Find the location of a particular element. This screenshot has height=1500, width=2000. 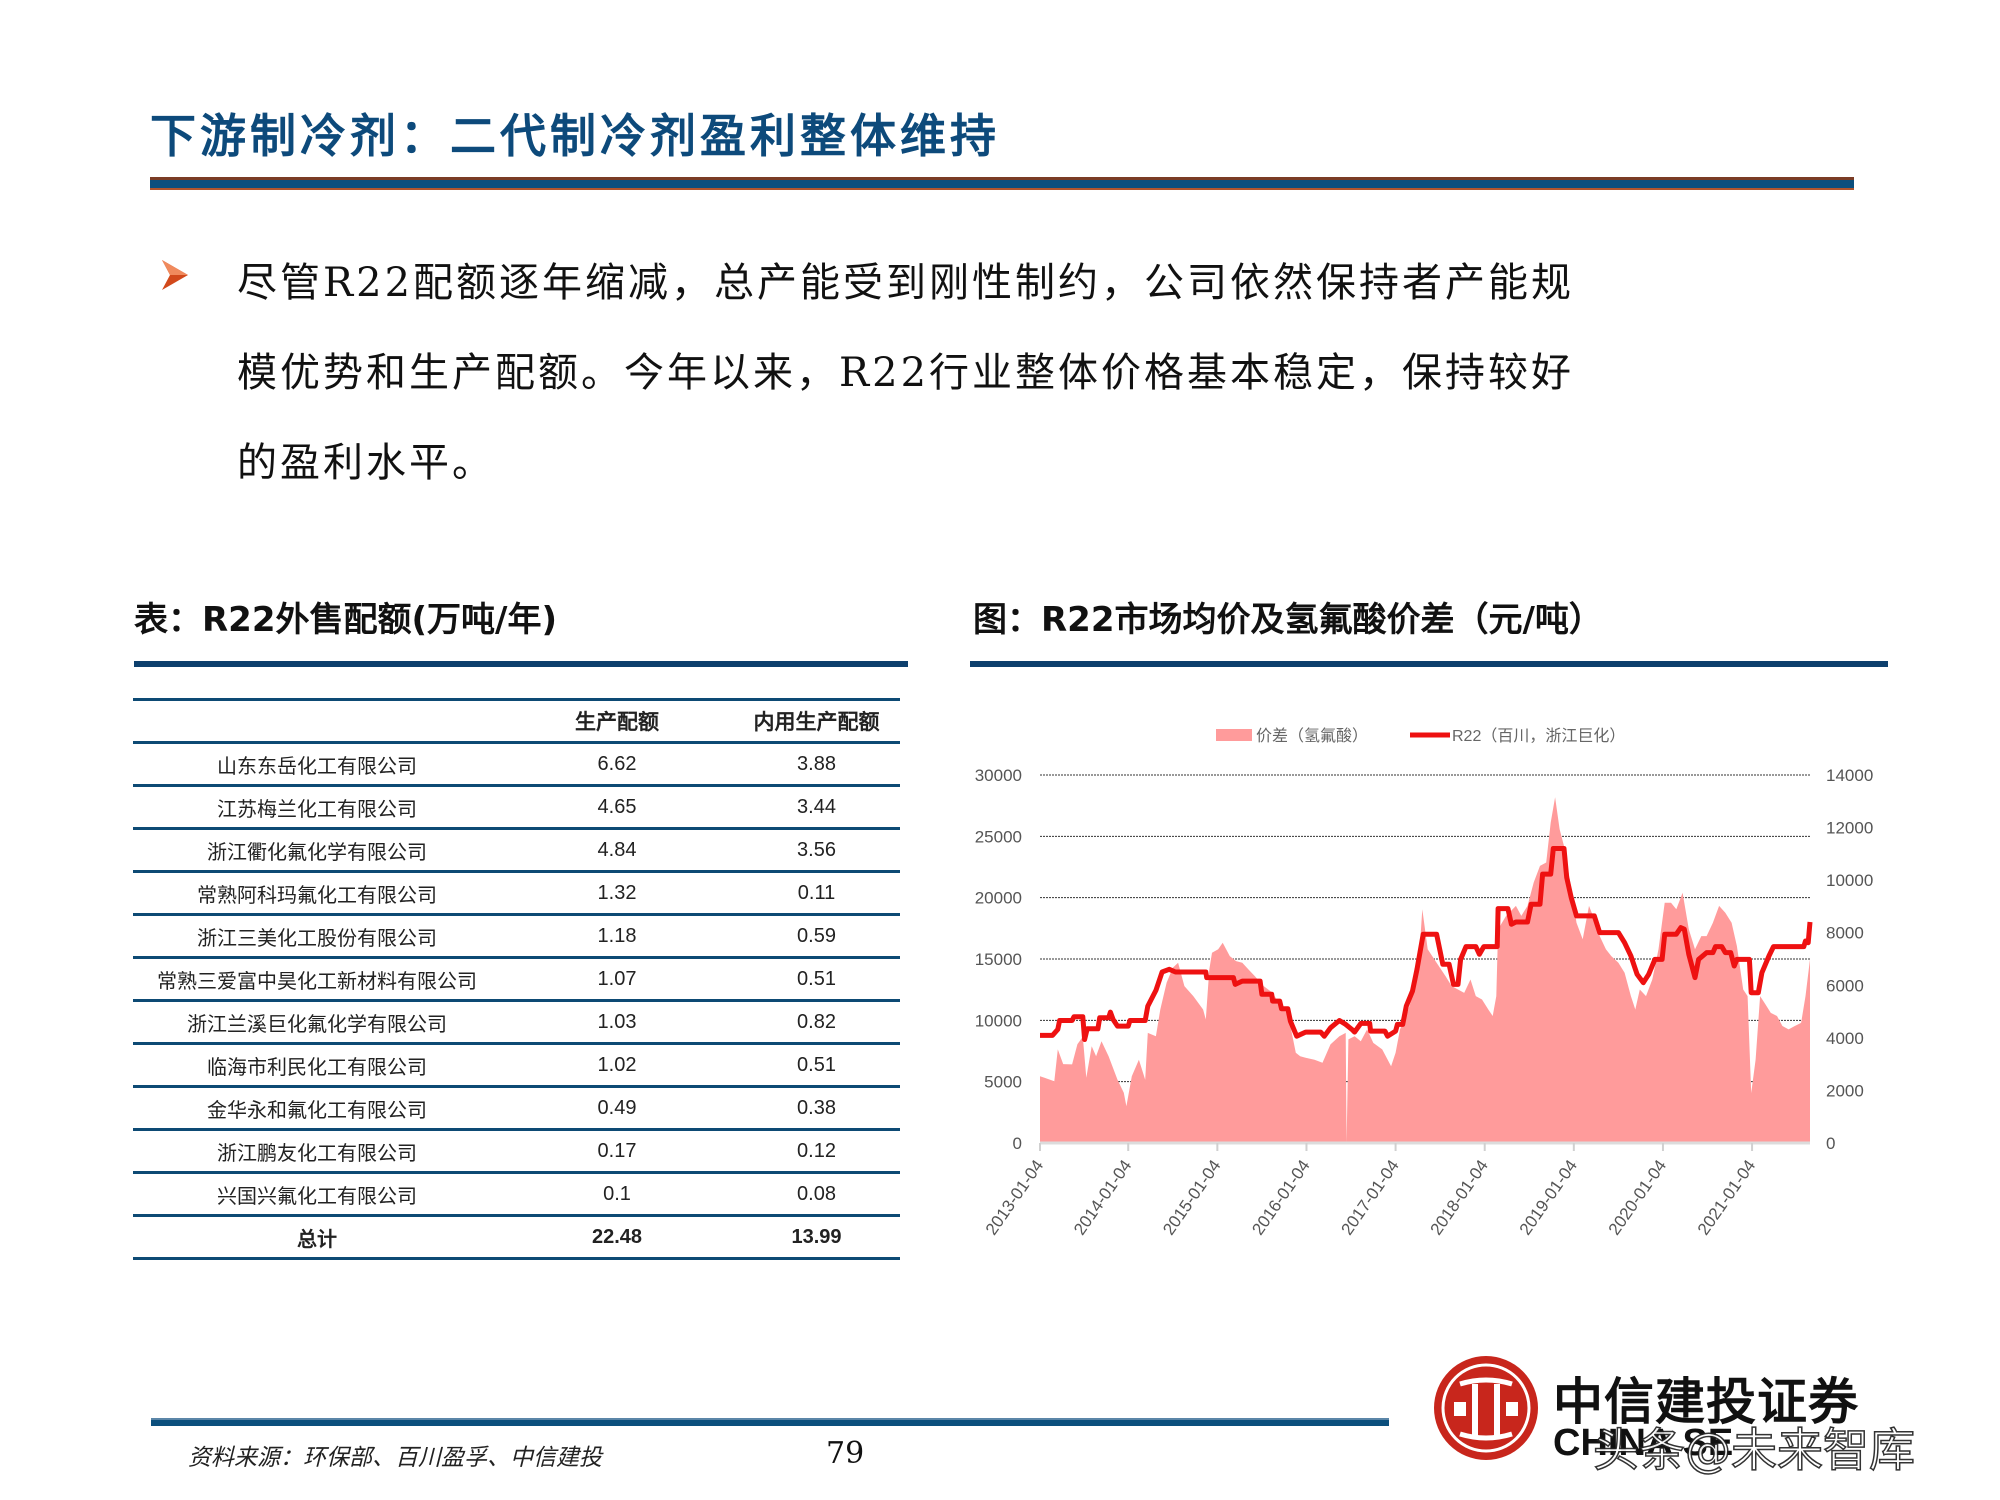

left-y-axis: 0 5000 10000 15000 20000 25000 30000 is located at coordinates (998, 959).